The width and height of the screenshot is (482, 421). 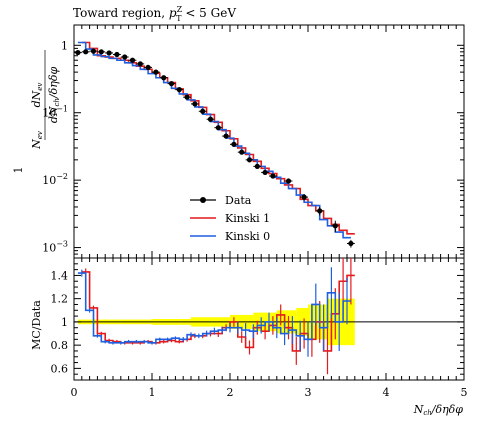 What do you see at coordinates (60, 299) in the screenshot?
I see `ratio-tick-label: 1.2` at bounding box center [60, 299].